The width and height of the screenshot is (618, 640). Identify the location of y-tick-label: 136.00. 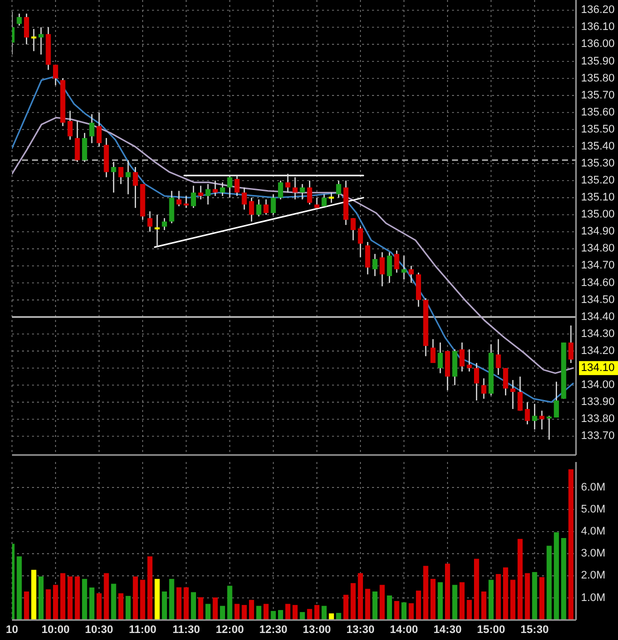
(598, 44).